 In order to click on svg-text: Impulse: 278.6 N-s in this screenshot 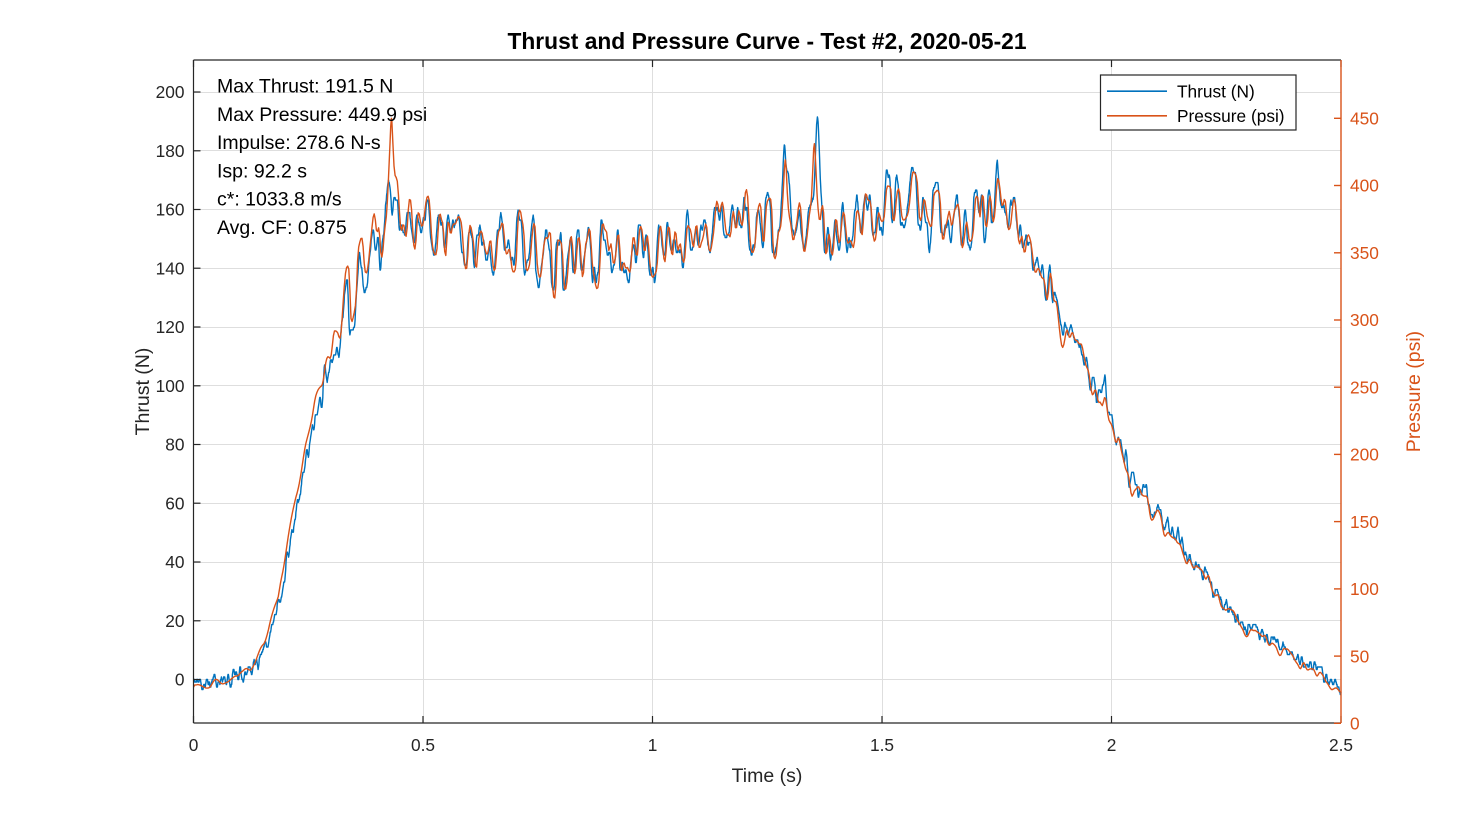, I will do `click(299, 143)`.